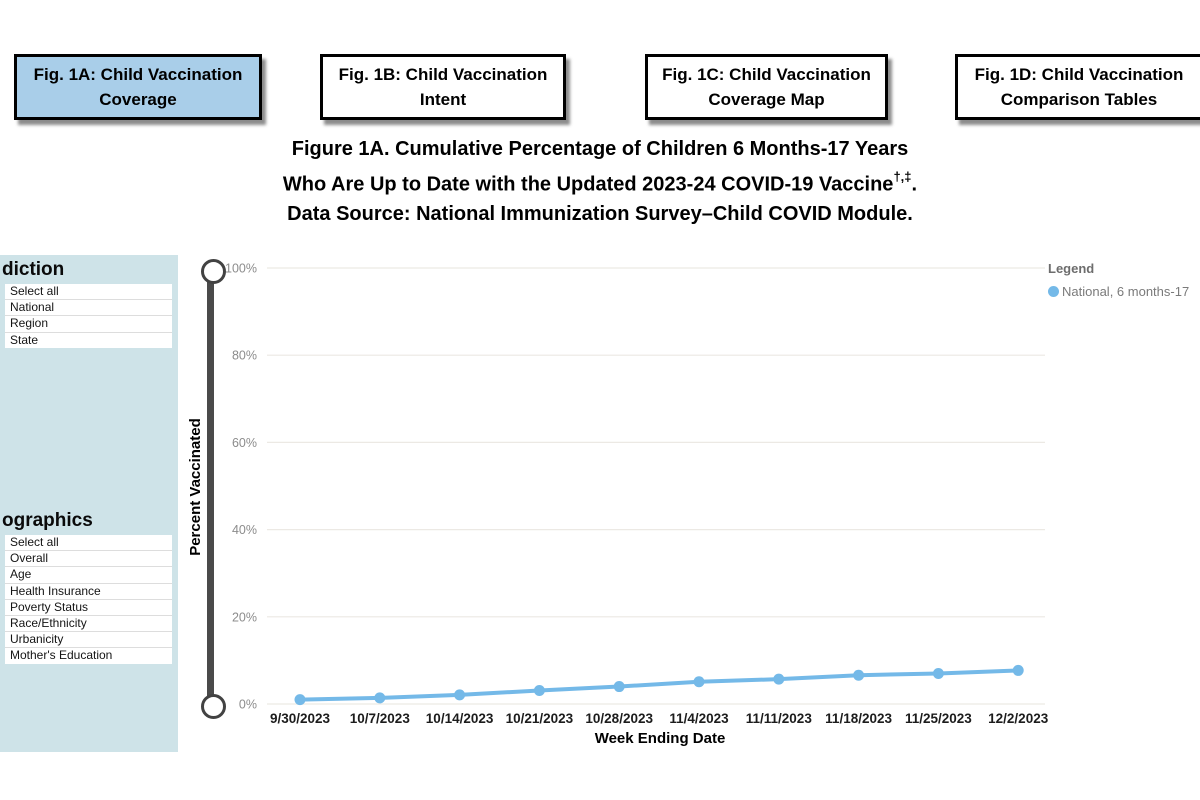 This screenshot has height=800, width=1200. Describe the element at coordinates (779, 718) in the screenshot. I see `x-tick-label: 11/11/2023` at that location.